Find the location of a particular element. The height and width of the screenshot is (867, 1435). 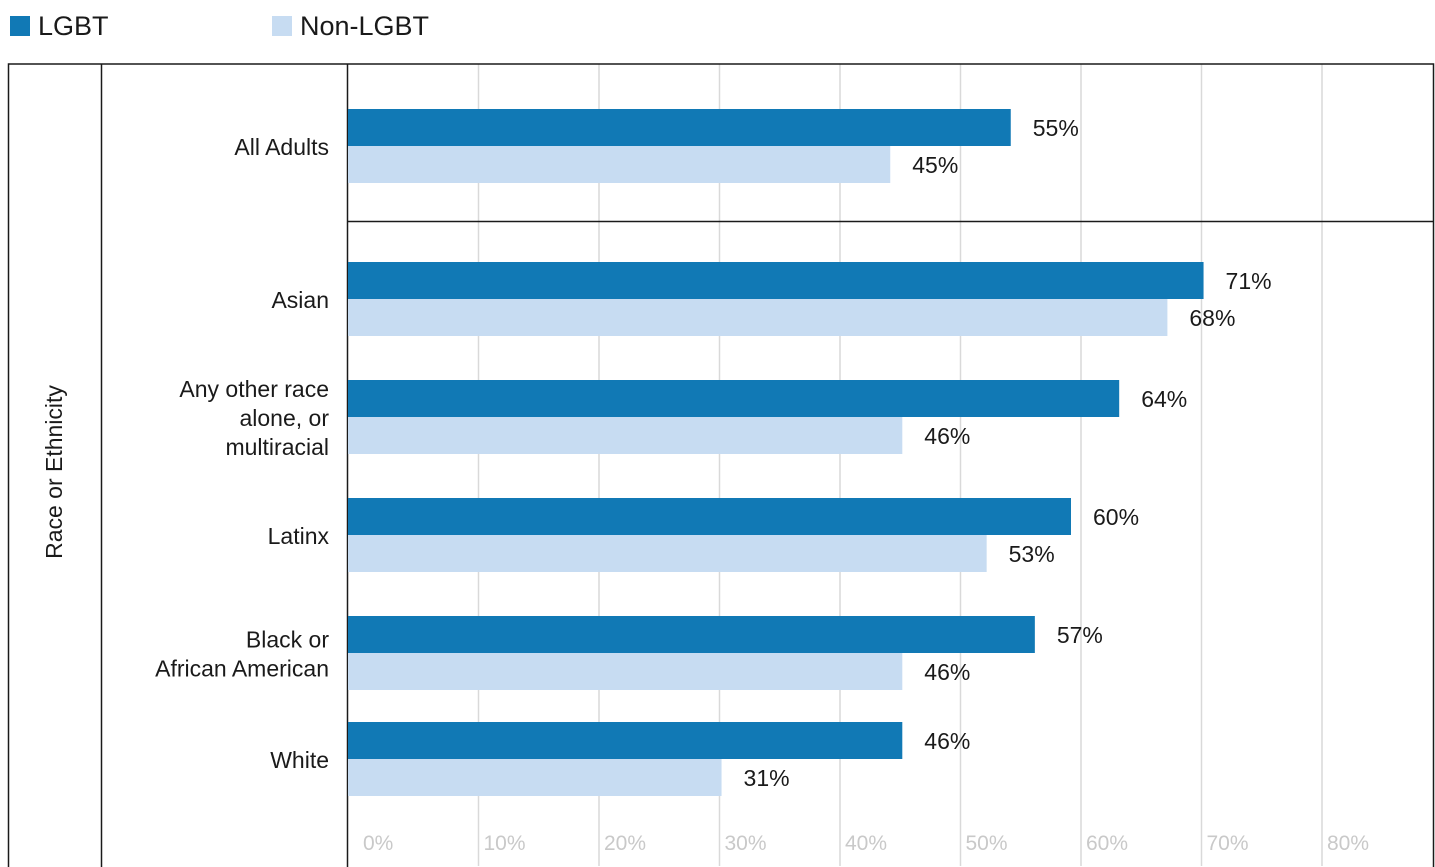

category-label: White is located at coordinates (299, 760).